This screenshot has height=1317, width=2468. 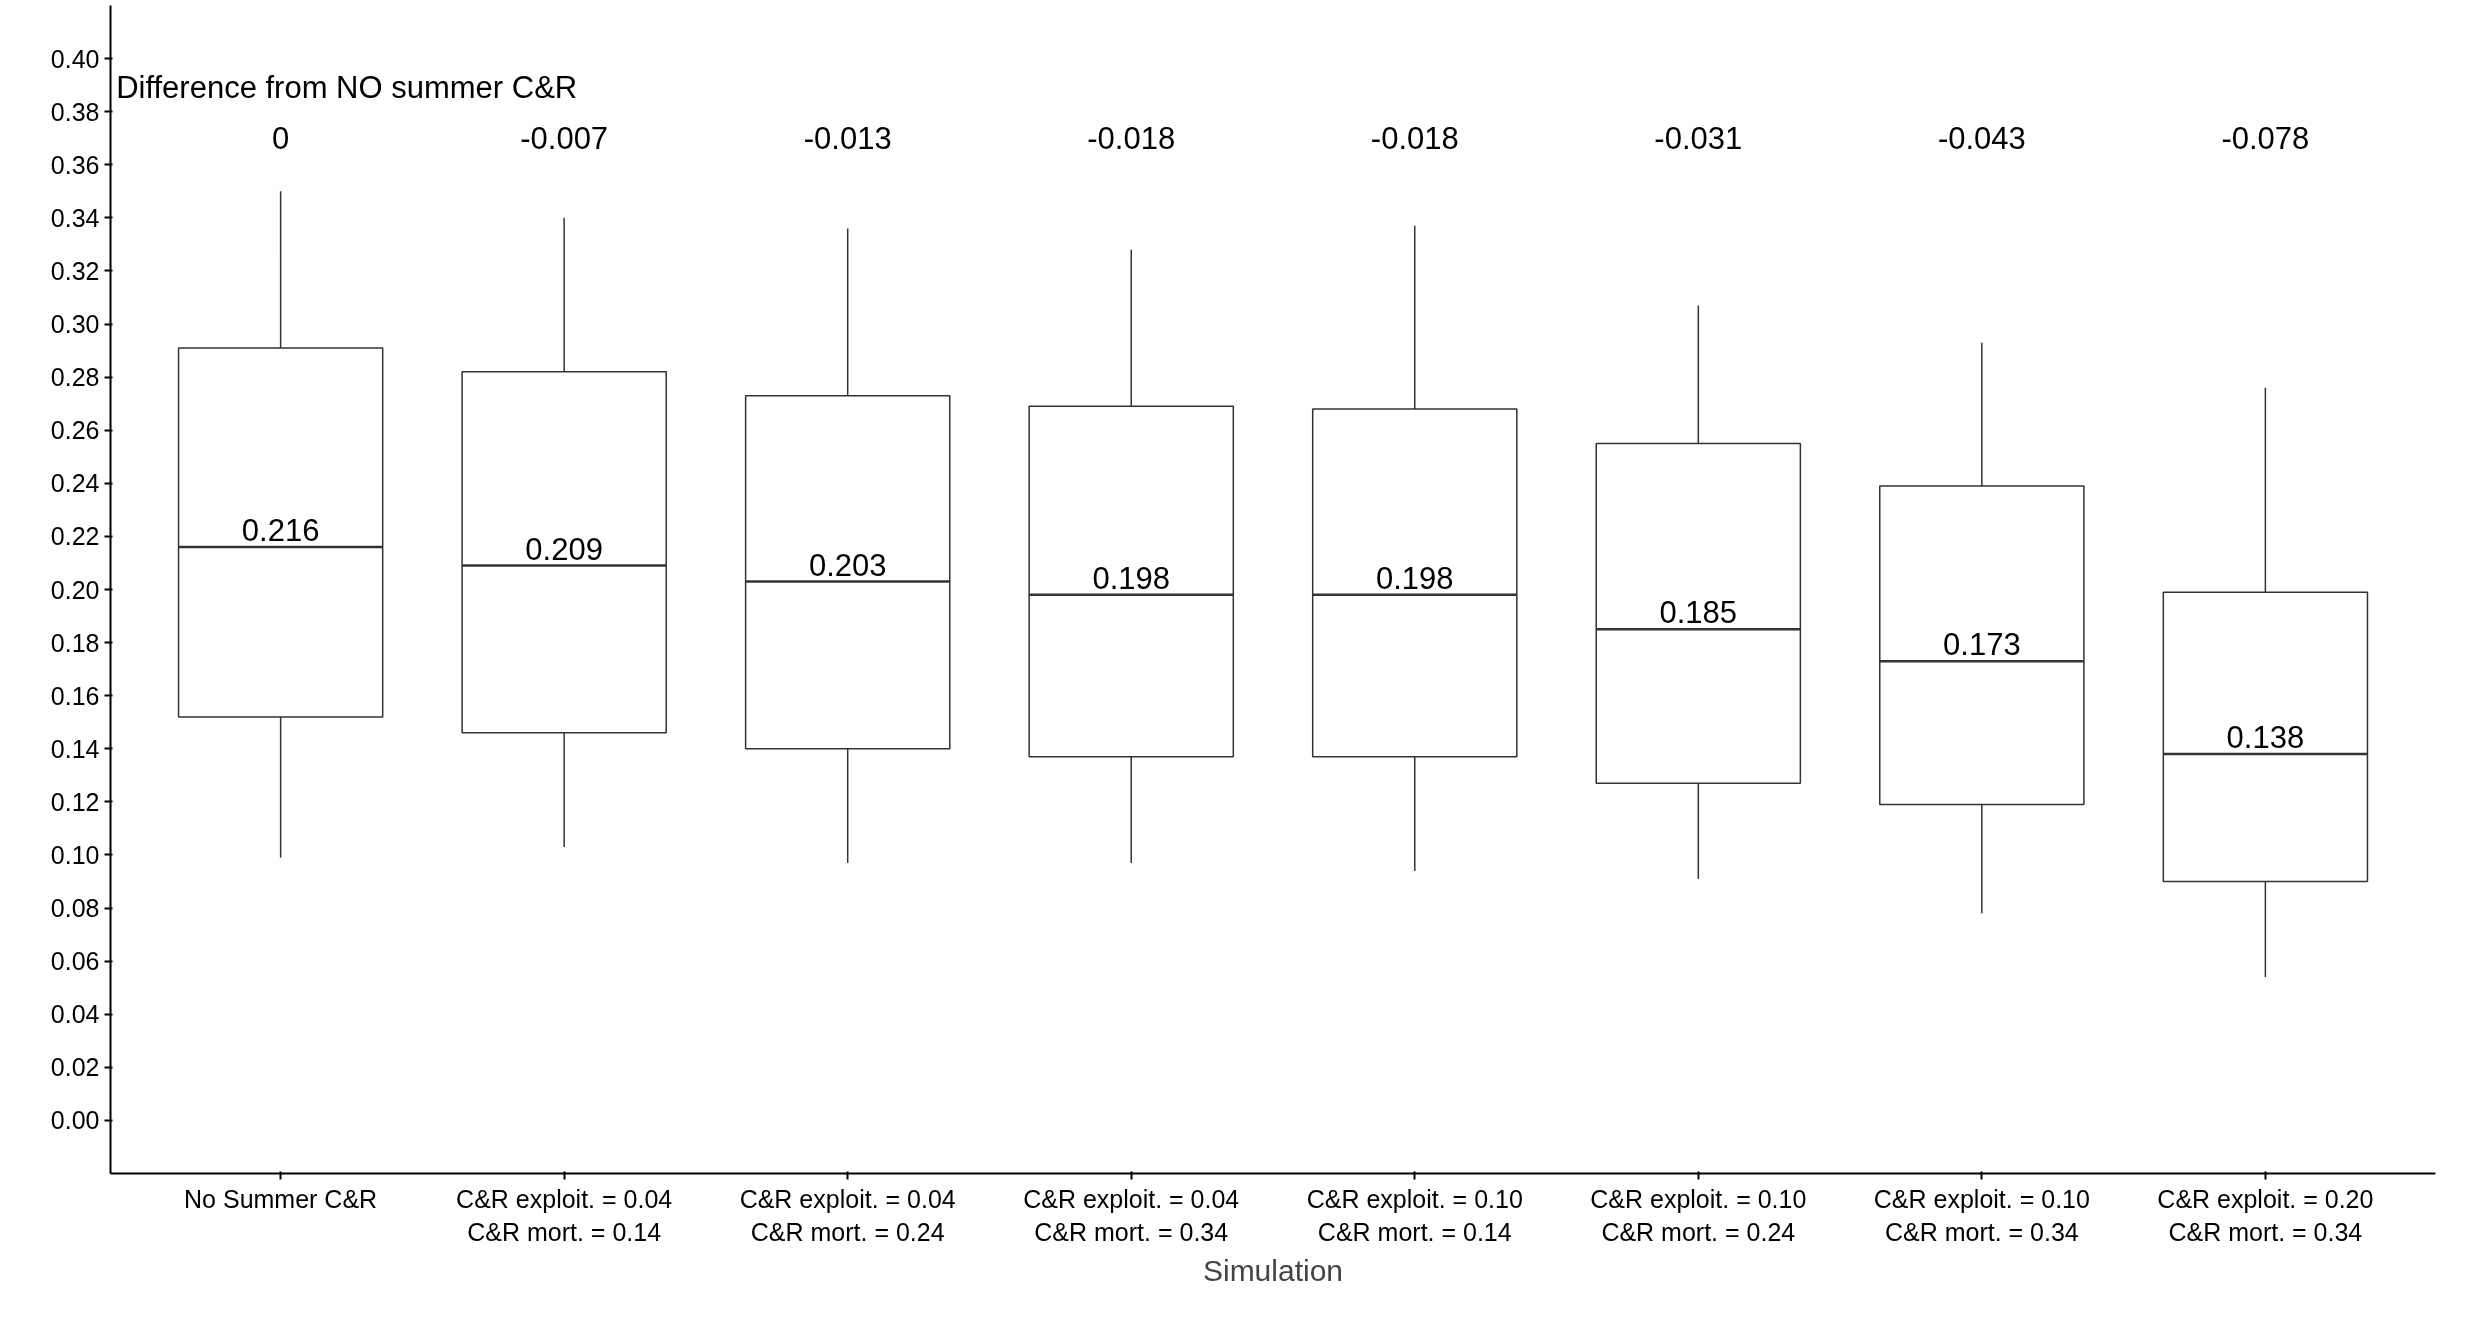 What do you see at coordinates (75, 748) in the screenshot?
I see `y-tick-label: 0.14` at bounding box center [75, 748].